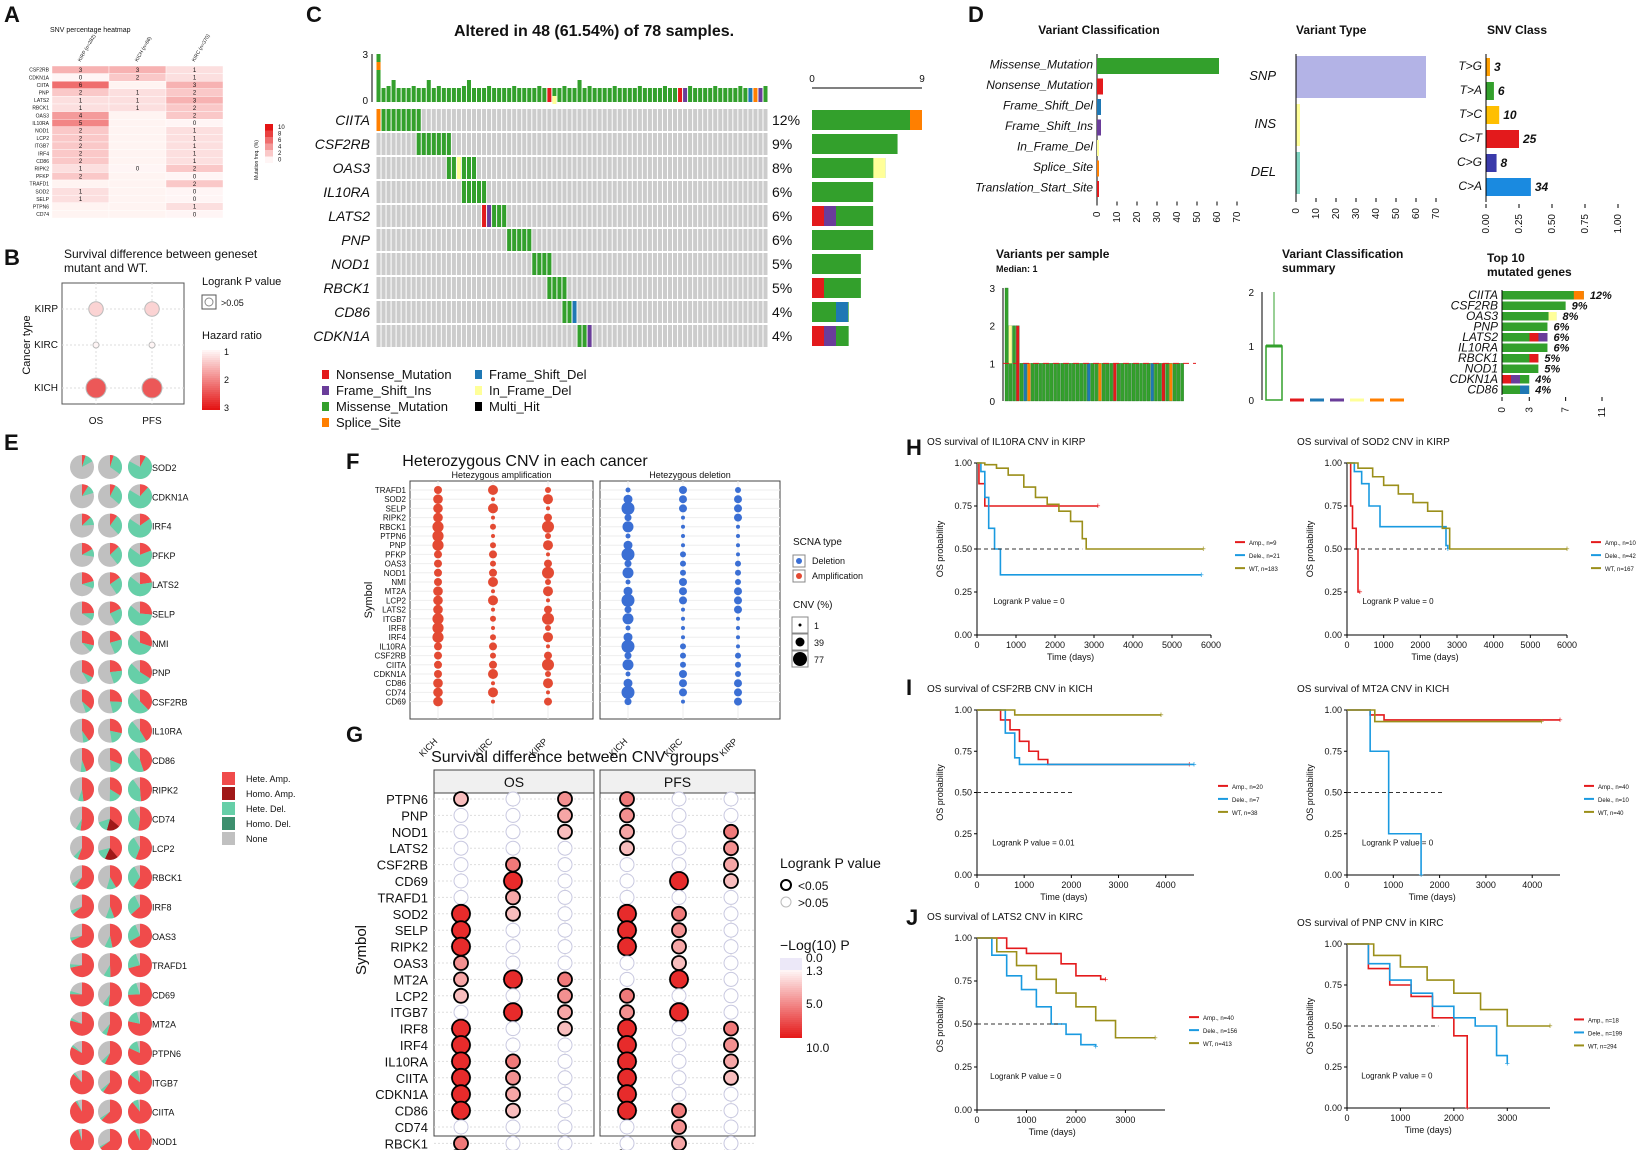 The height and width of the screenshot is (1155, 1641). What do you see at coordinates (12, 14) in the screenshot?
I see `panel-letter-a: A` at bounding box center [12, 14].